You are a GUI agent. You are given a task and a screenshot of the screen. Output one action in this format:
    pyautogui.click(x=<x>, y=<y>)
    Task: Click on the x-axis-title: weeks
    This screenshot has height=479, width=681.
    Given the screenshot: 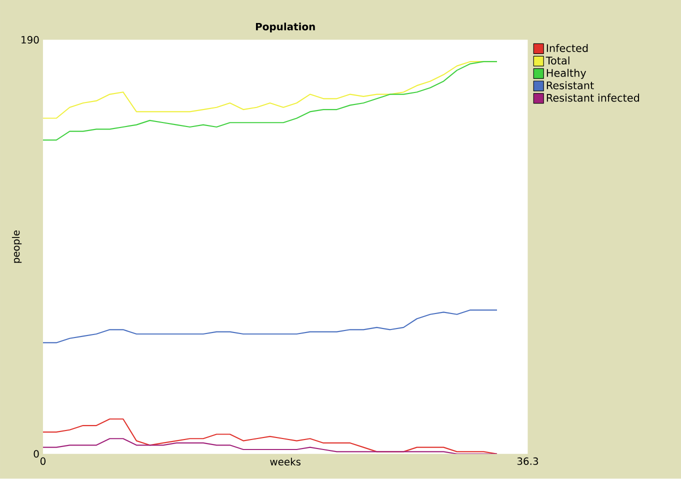 What is the action you would take?
    pyautogui.click(x=285, y=462)
    